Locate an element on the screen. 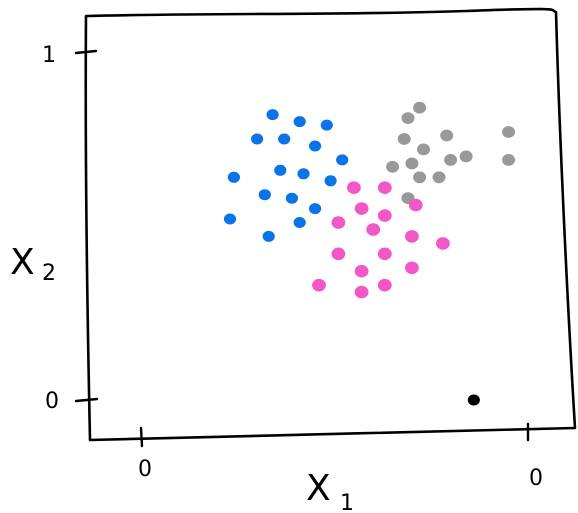  x-tick-label-left: 0 is located at coordinates (145, 469).